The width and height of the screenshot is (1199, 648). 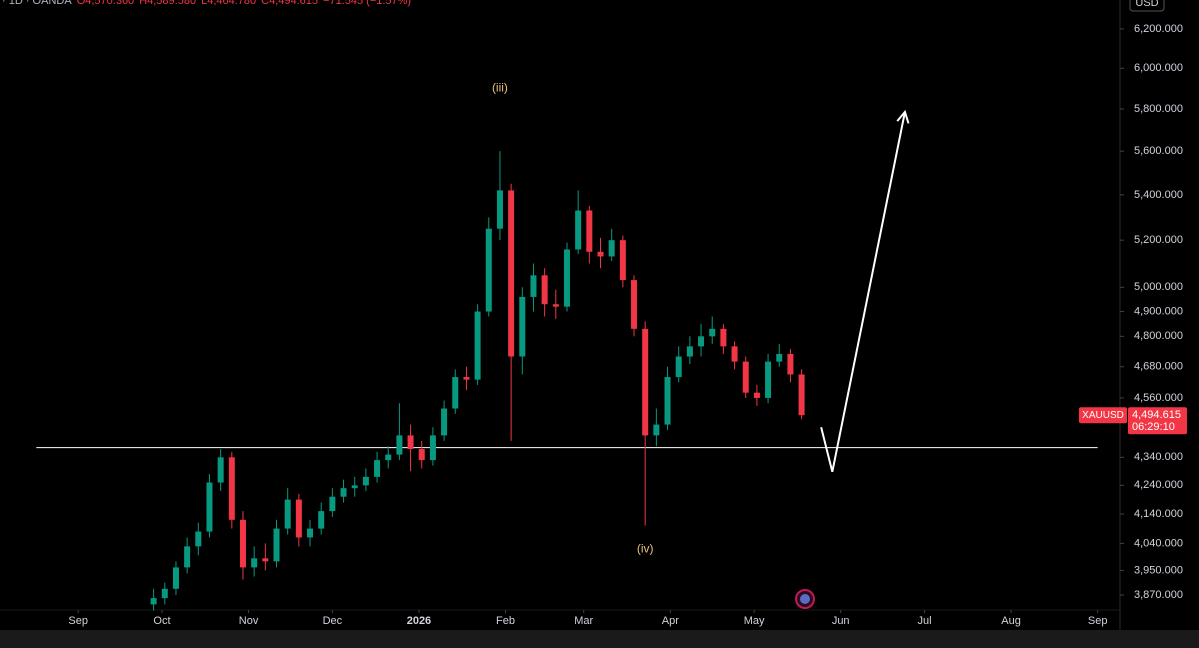 What do you see at coordinates (500, 88) in the screenshot?
I see `wave-label: (iii)` at bounding box center [500, 88].